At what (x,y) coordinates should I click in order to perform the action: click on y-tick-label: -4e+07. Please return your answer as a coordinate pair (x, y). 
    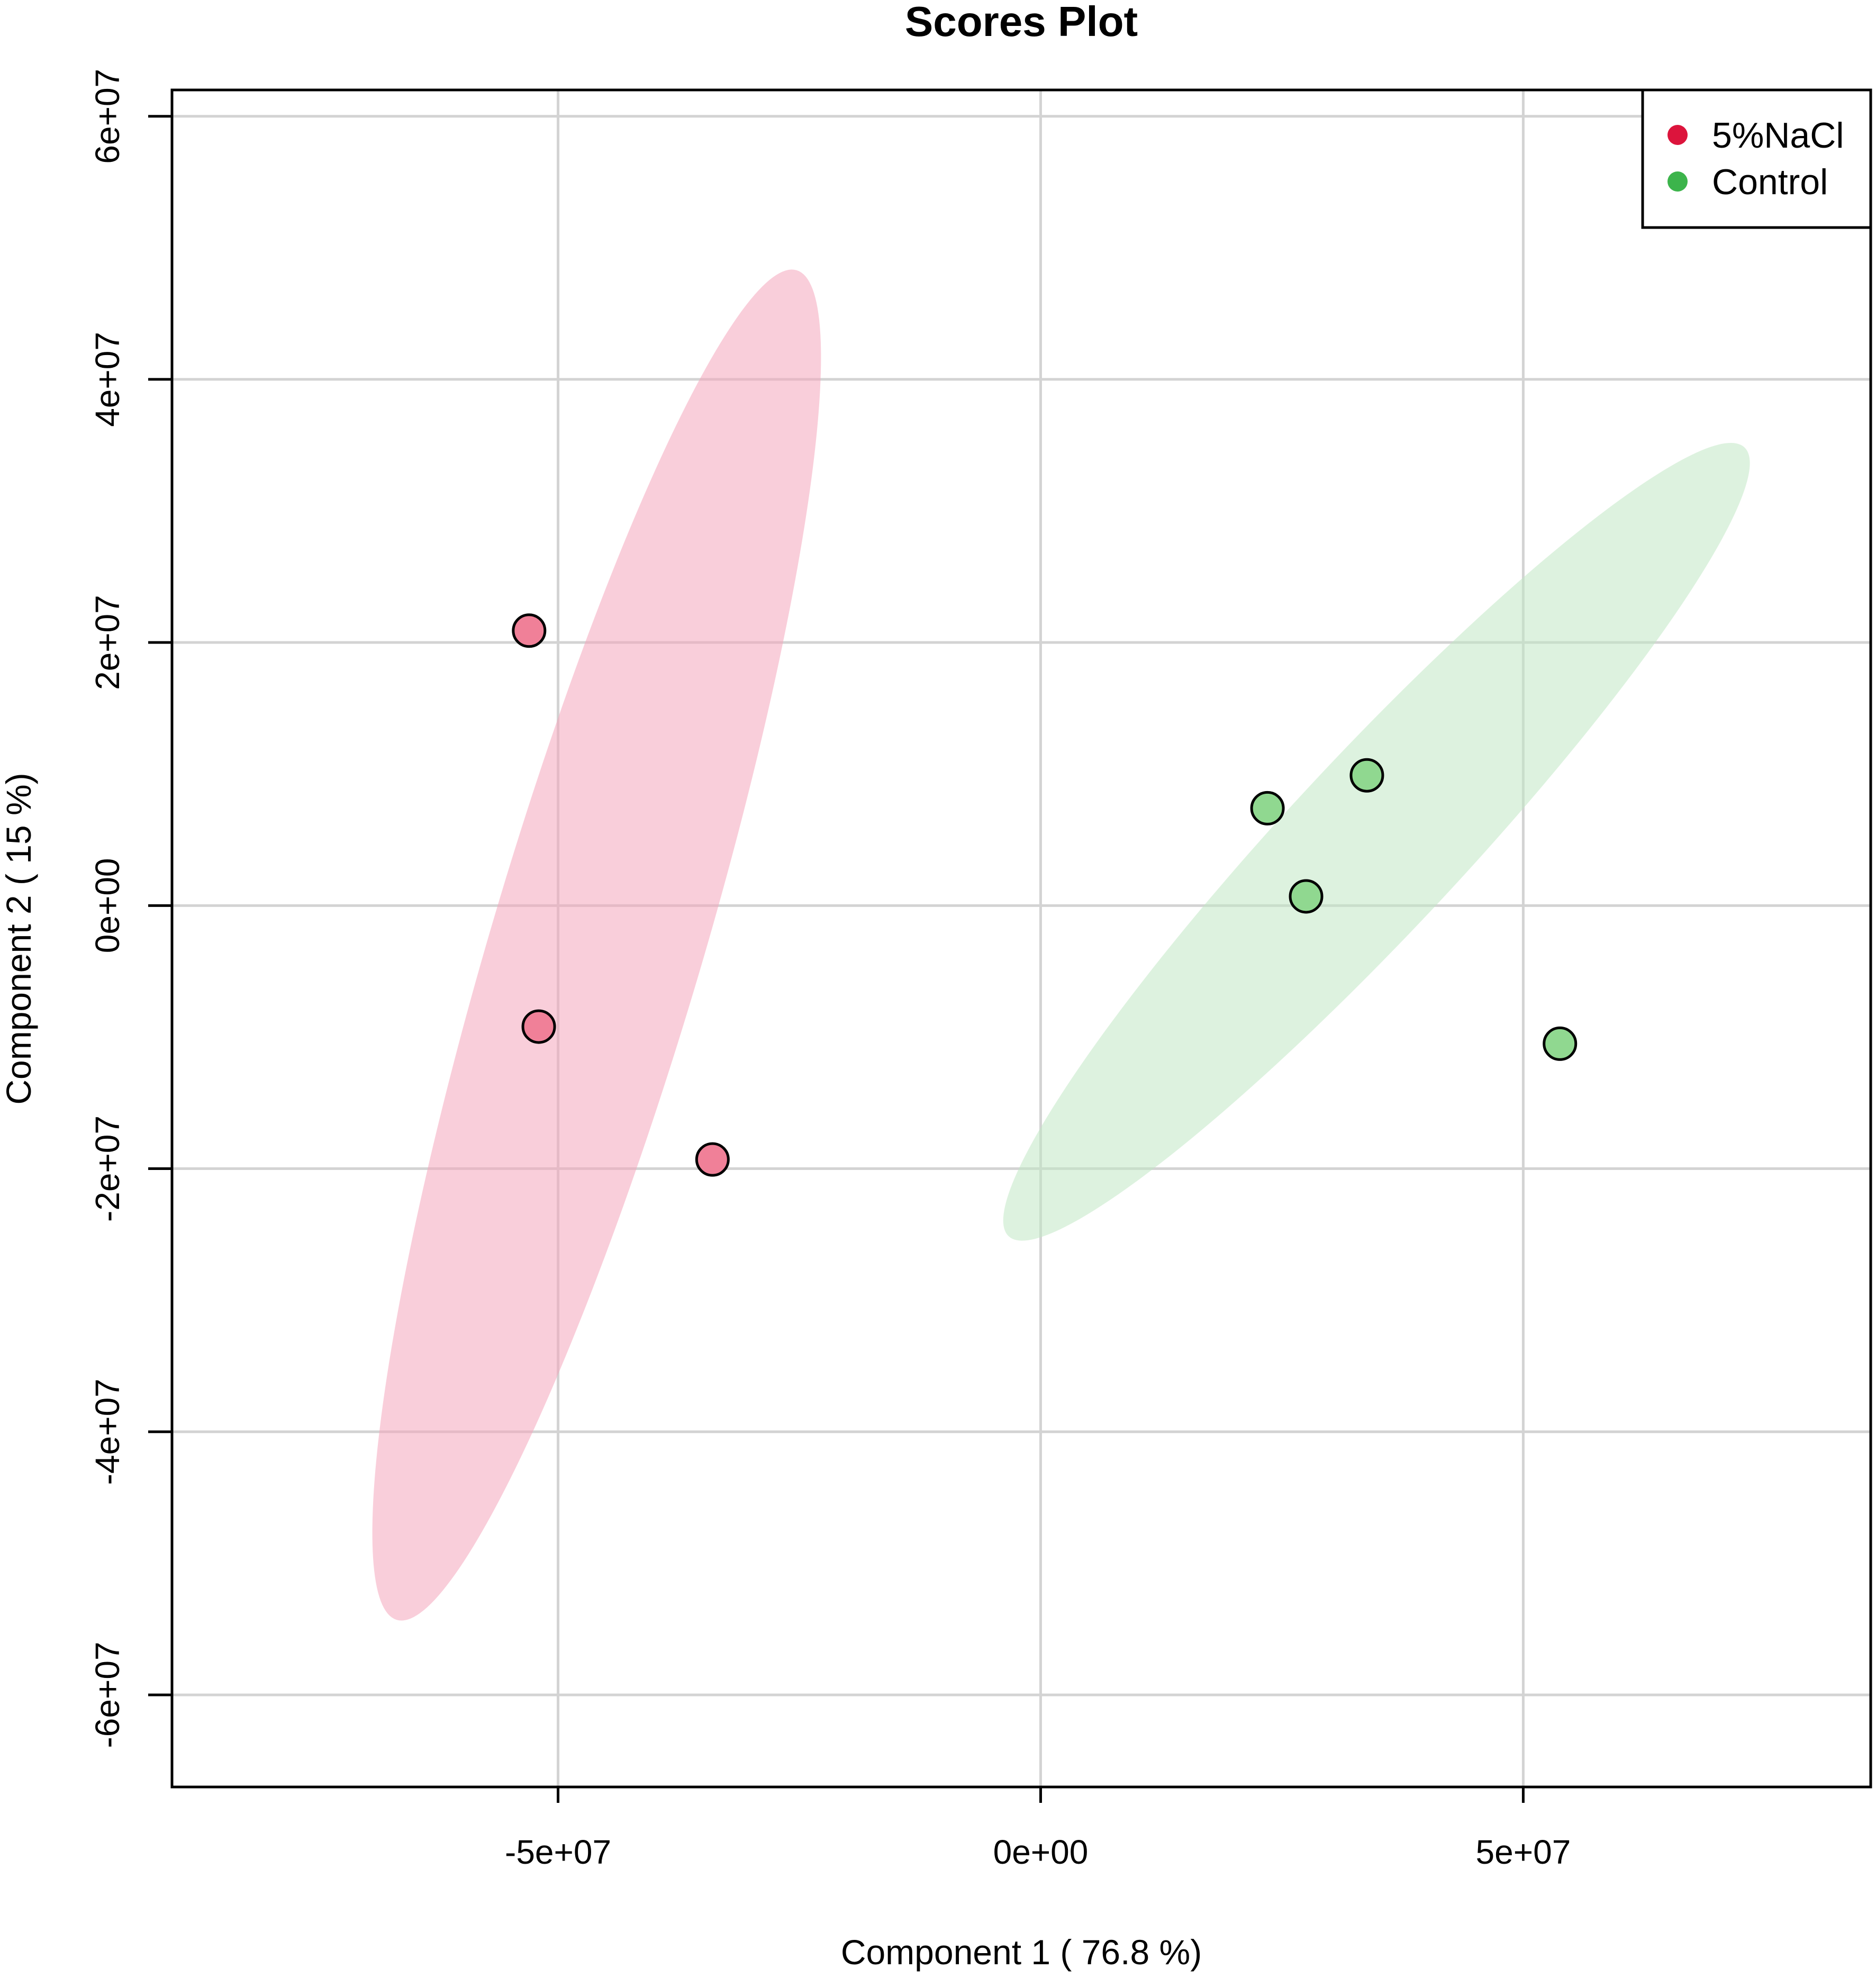
    Looking at the image, I should click on (107, 1431).